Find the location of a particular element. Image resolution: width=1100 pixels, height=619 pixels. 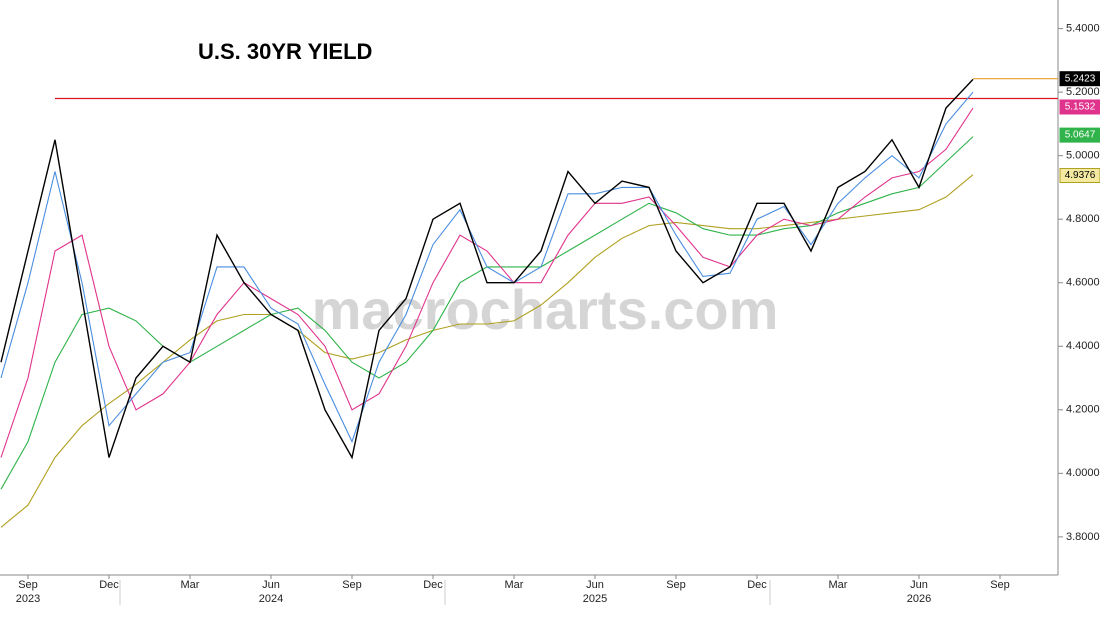

y-tick-label: 4.8000 is located at coordinates (1083, 219).